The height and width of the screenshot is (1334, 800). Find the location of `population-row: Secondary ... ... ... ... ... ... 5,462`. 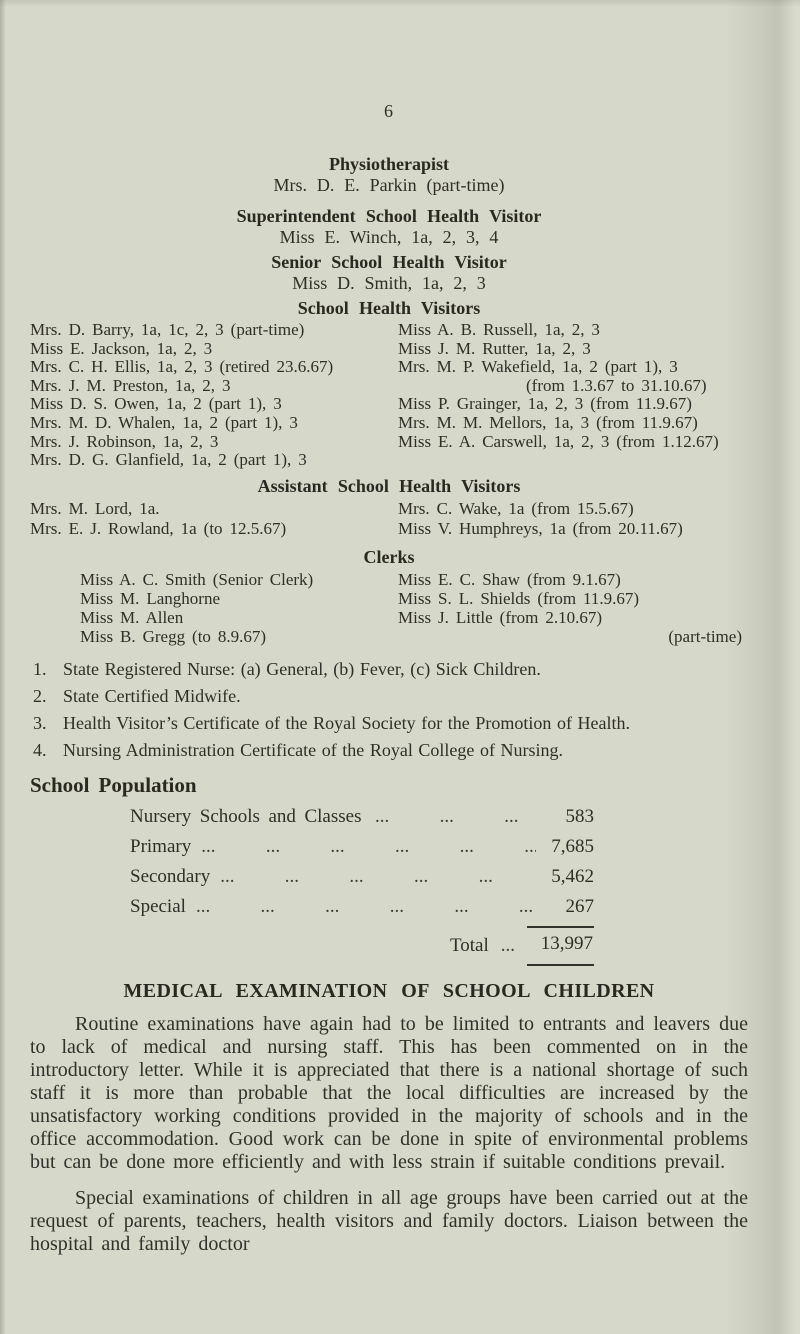

population-row: Secondary ... ... ... ... ... ... 5,462 is located at coordinates (362, 877).